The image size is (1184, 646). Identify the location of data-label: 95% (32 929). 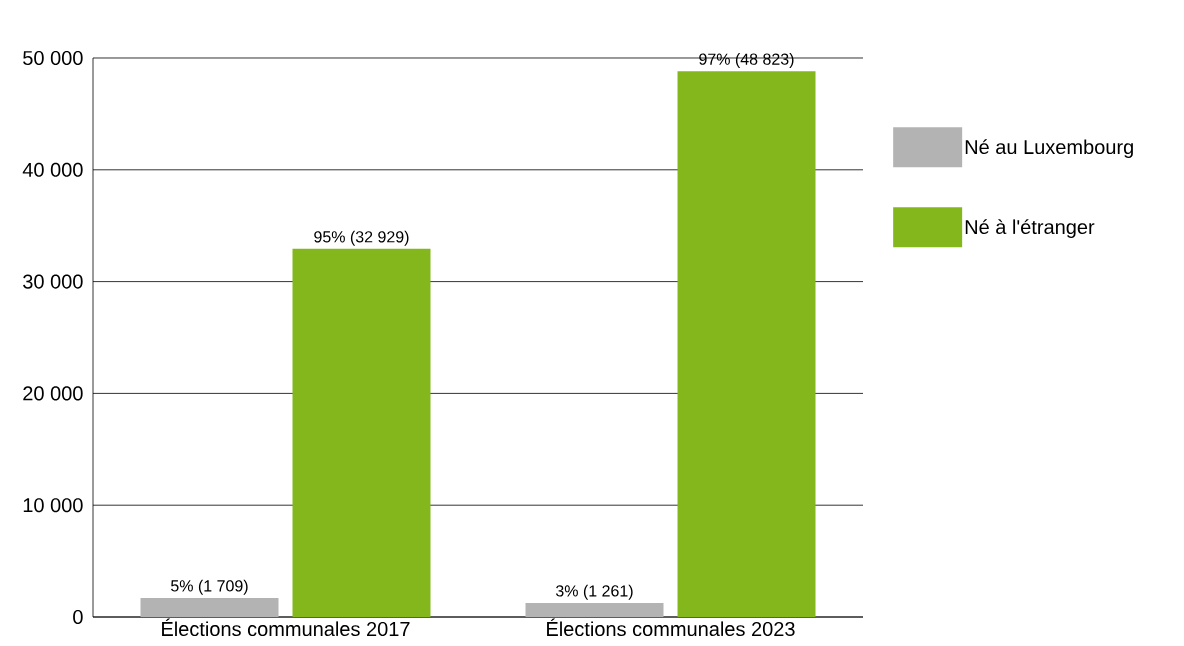
(361, 238).